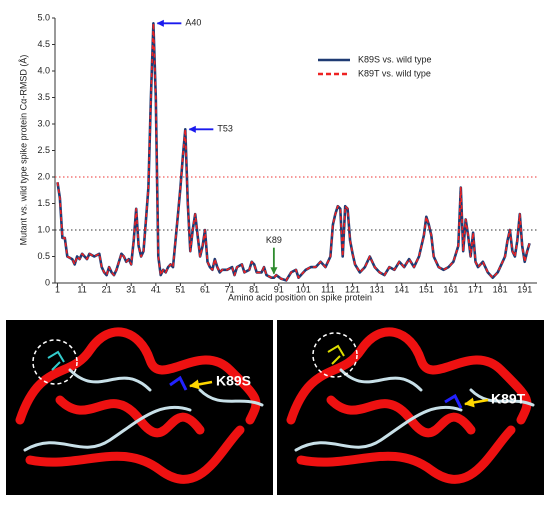  What do you see at coordinates (193, 23) in the screenshot?
I see `annotation-label: A40` at bounding box center [193, 23].